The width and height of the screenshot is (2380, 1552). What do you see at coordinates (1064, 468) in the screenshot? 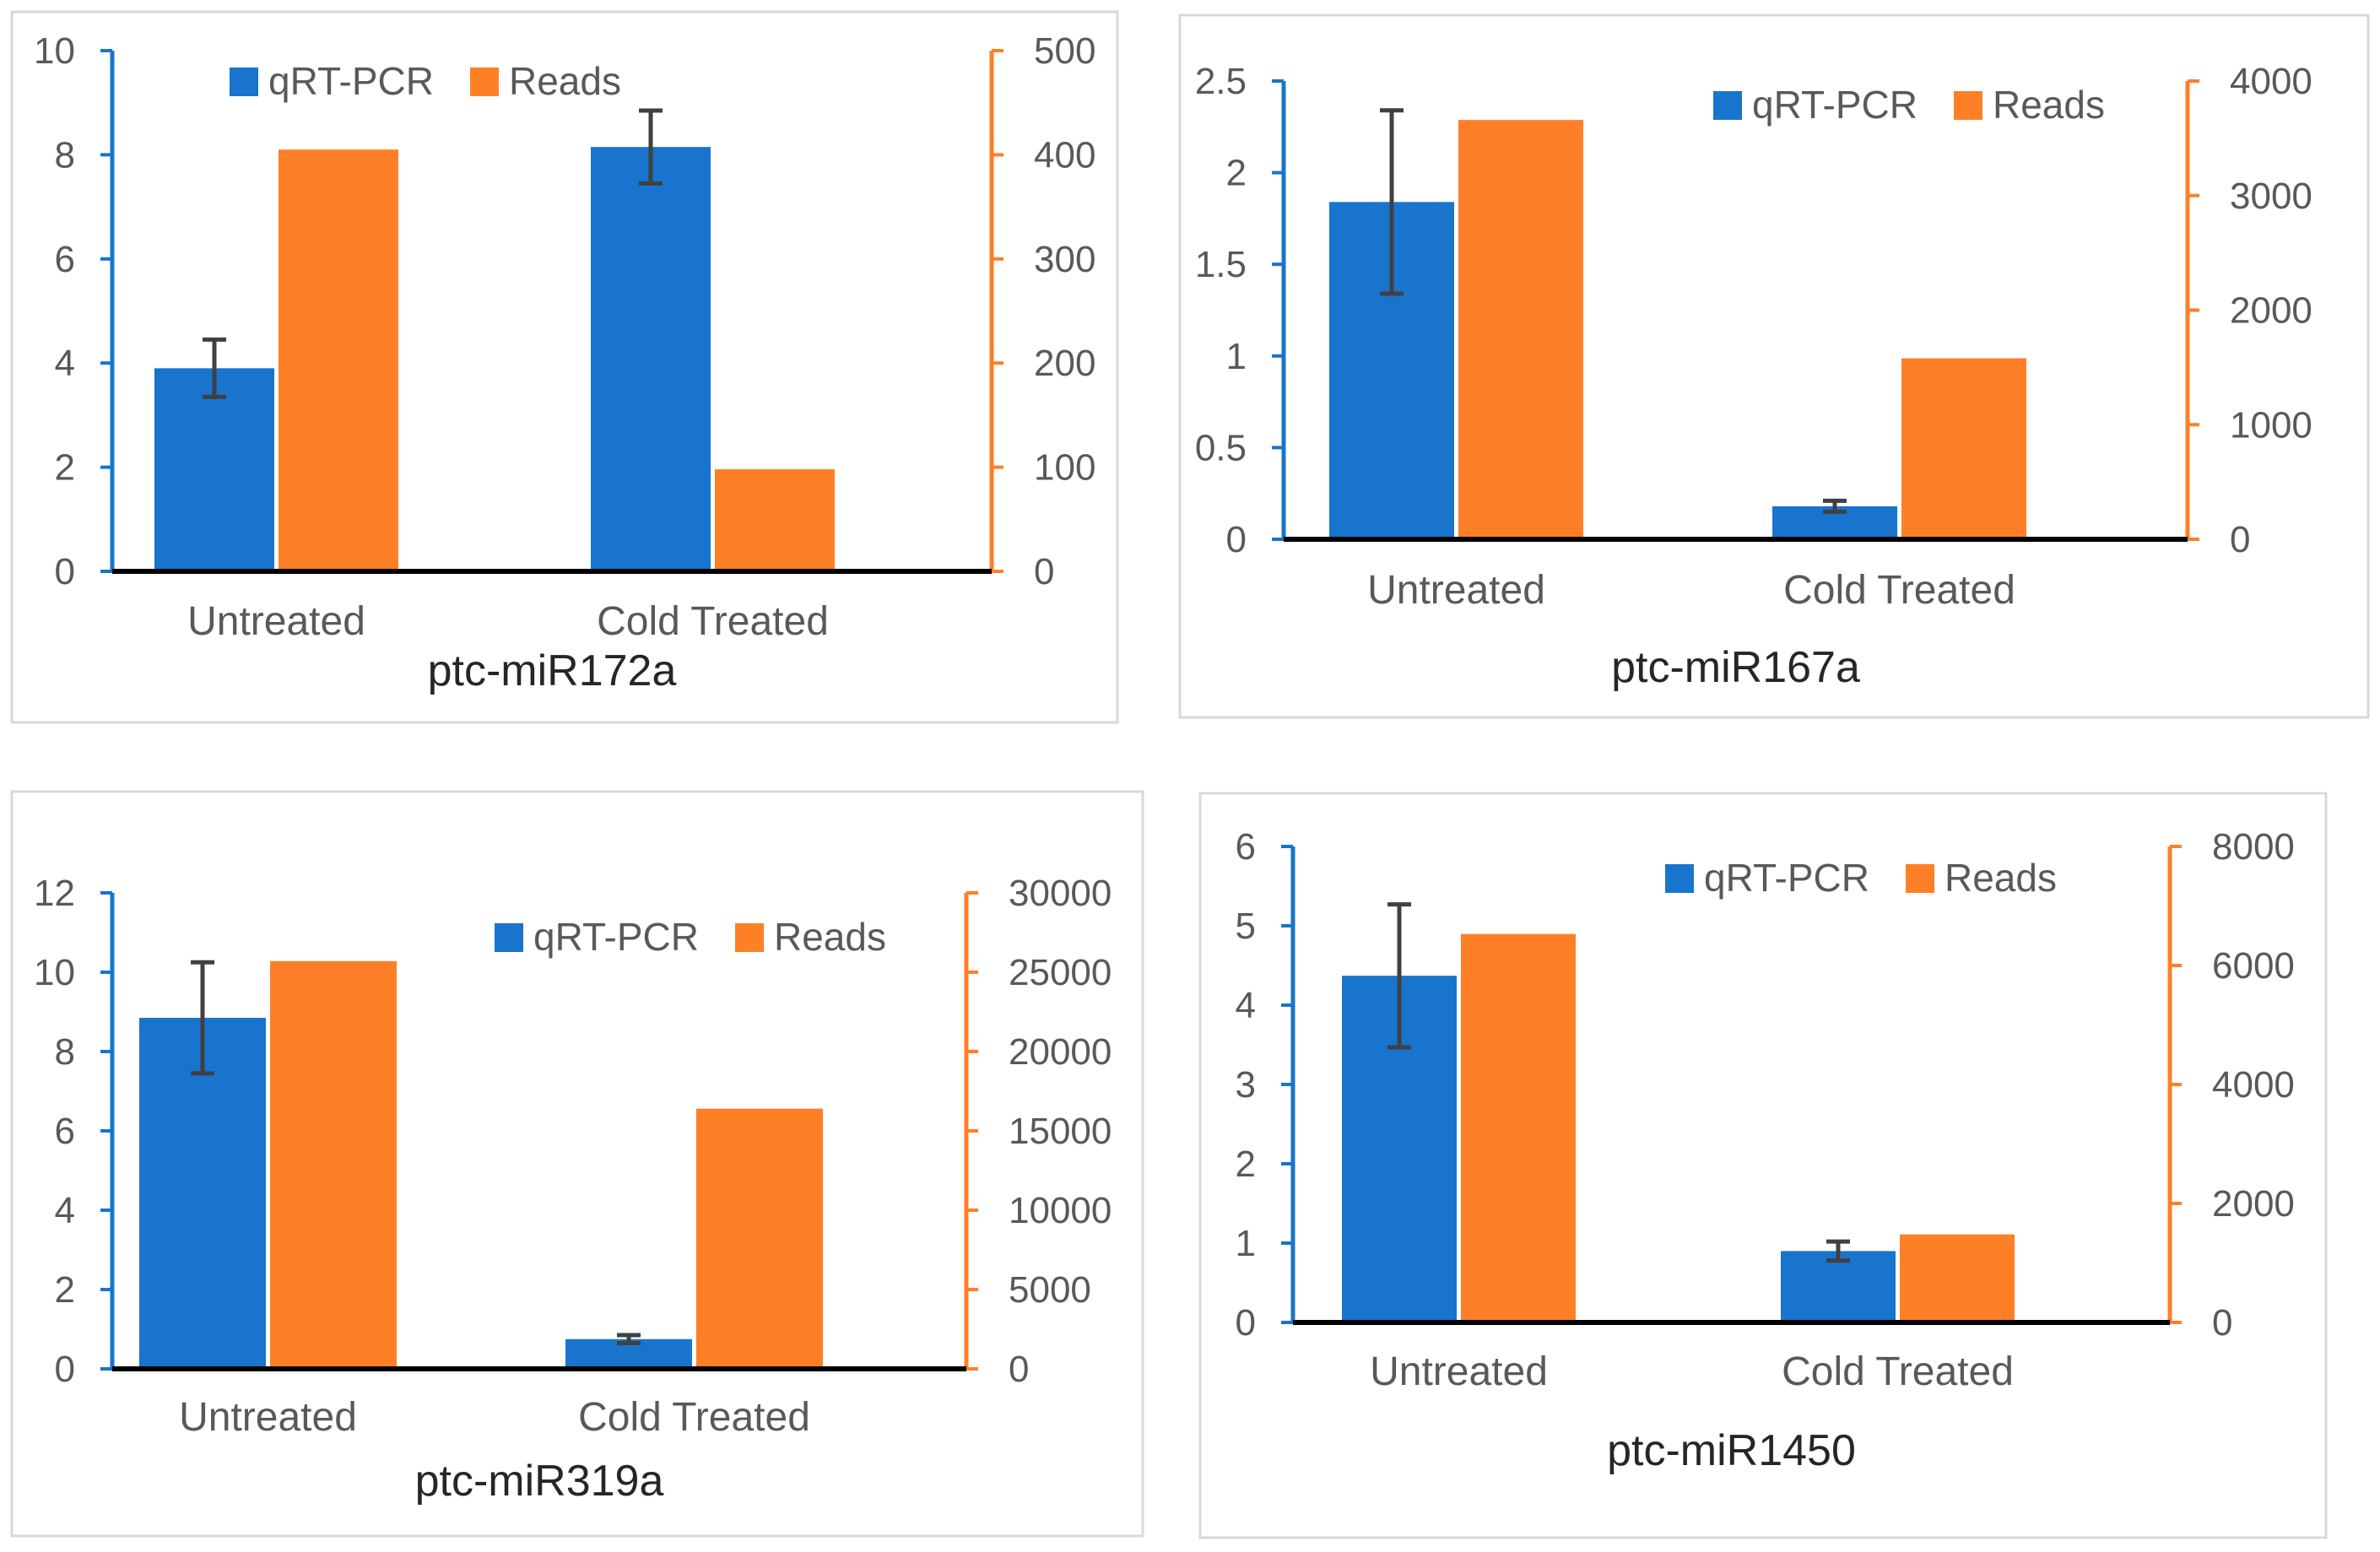
I see `right-axis-tick-label: 100` at bounding box center [1064, 468].